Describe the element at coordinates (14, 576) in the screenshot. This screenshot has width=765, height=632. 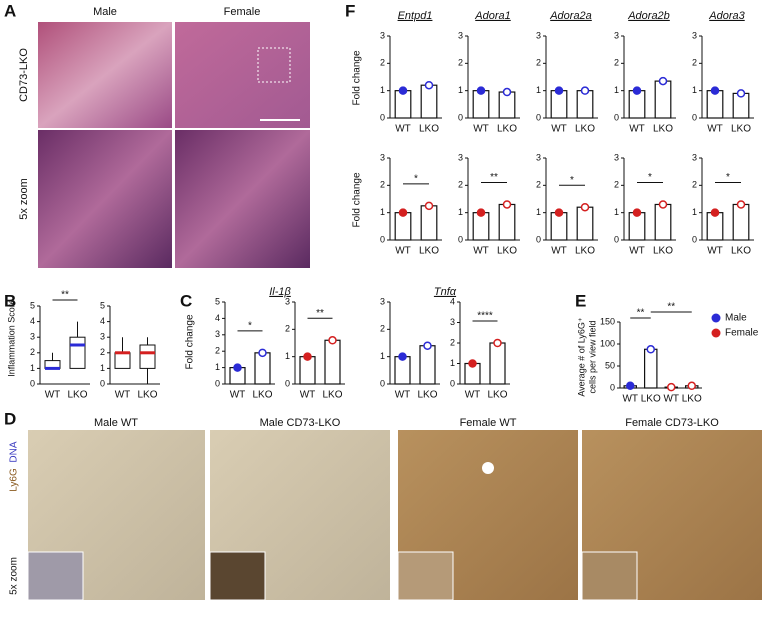
I see `inset-label: 5x zoom` at that location.